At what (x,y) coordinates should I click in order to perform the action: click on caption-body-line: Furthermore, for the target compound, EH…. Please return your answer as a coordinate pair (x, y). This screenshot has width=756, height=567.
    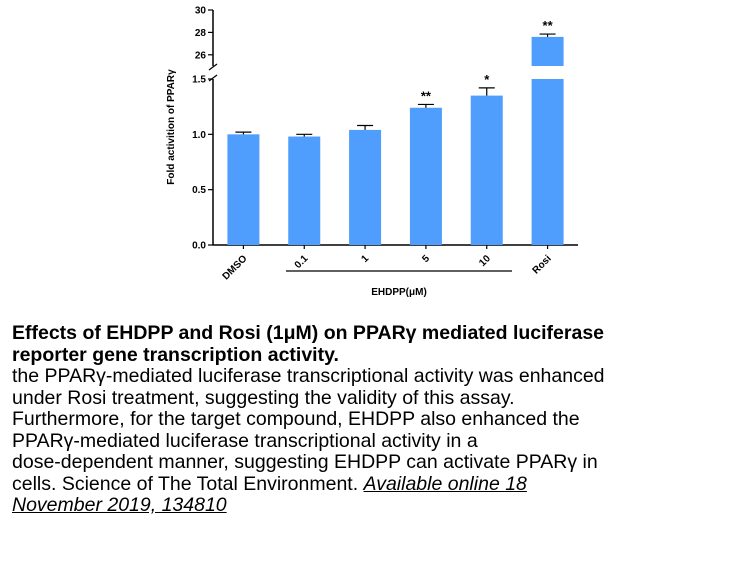
    Looking at the image, I should click on (296, 419).